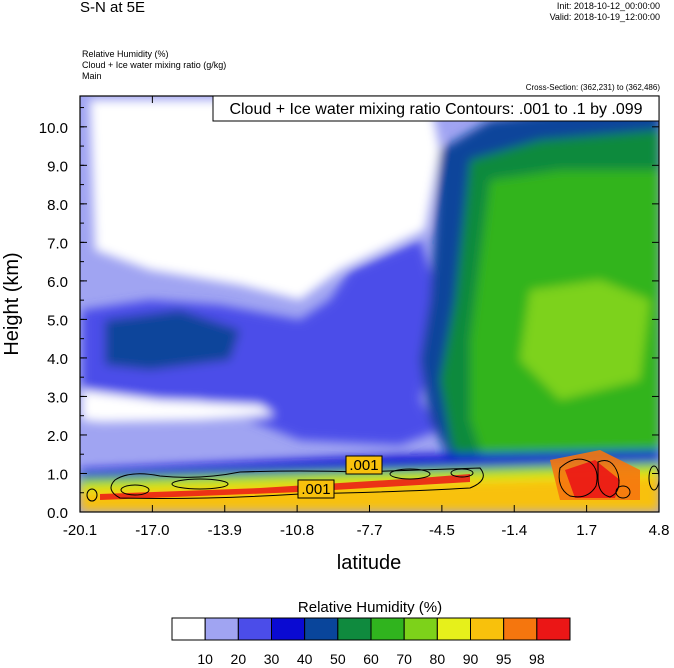 This screenshot has height=668, width=674. I want to click on cloud-contours, so click(372, 480).